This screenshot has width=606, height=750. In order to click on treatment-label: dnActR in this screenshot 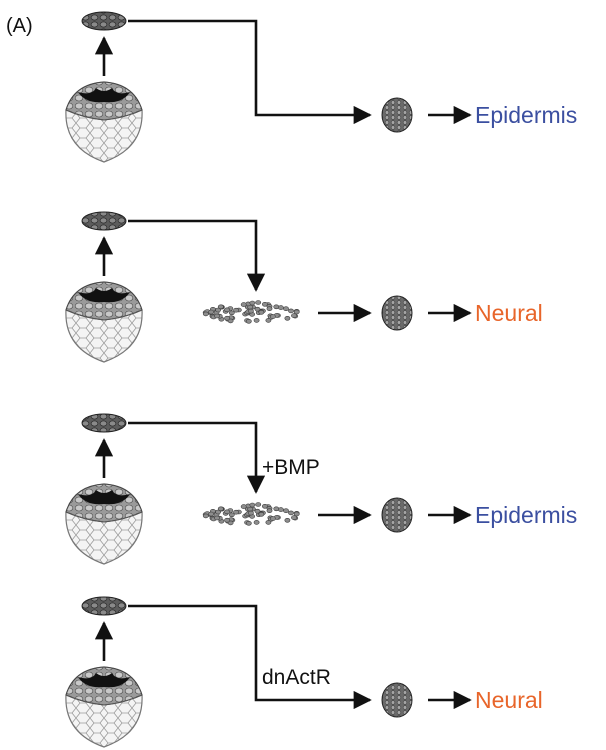, I will do `click(296, 677)`.